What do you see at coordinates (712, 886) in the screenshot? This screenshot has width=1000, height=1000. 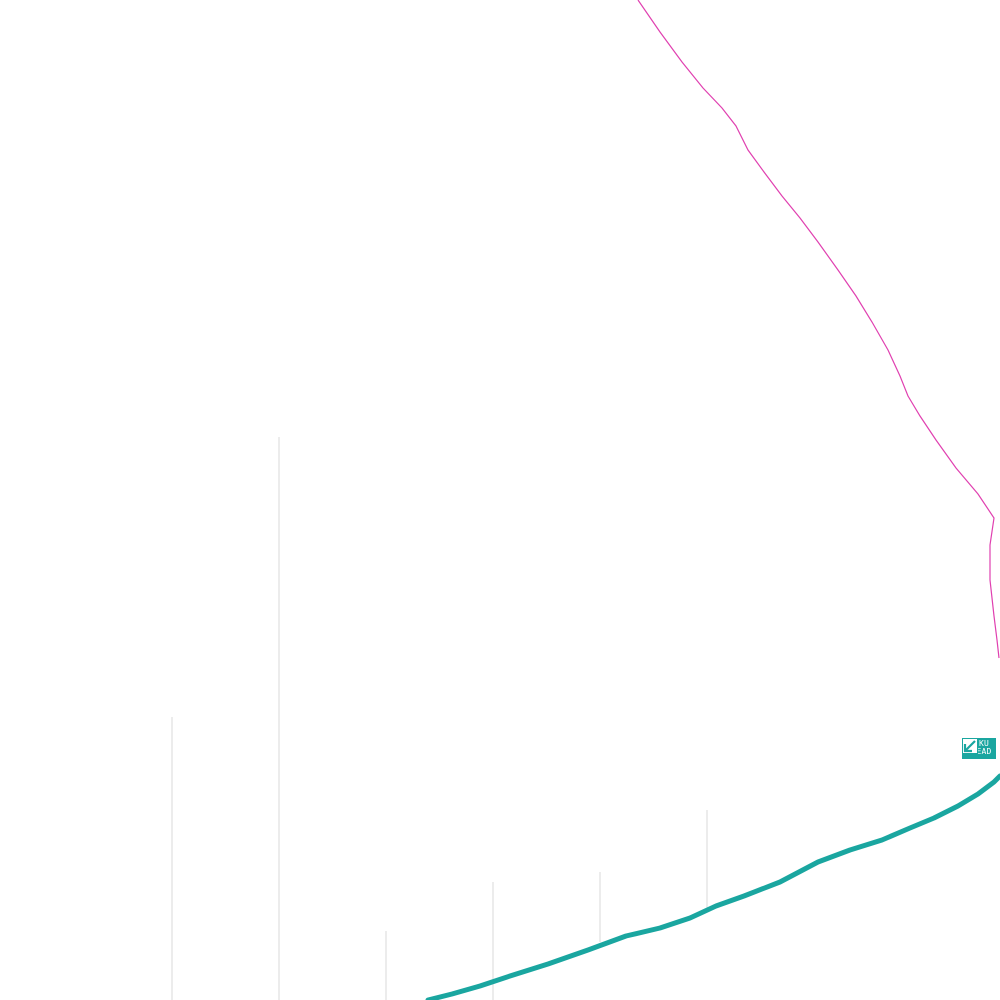 I see `route-line` at bounding box center [712, 886].